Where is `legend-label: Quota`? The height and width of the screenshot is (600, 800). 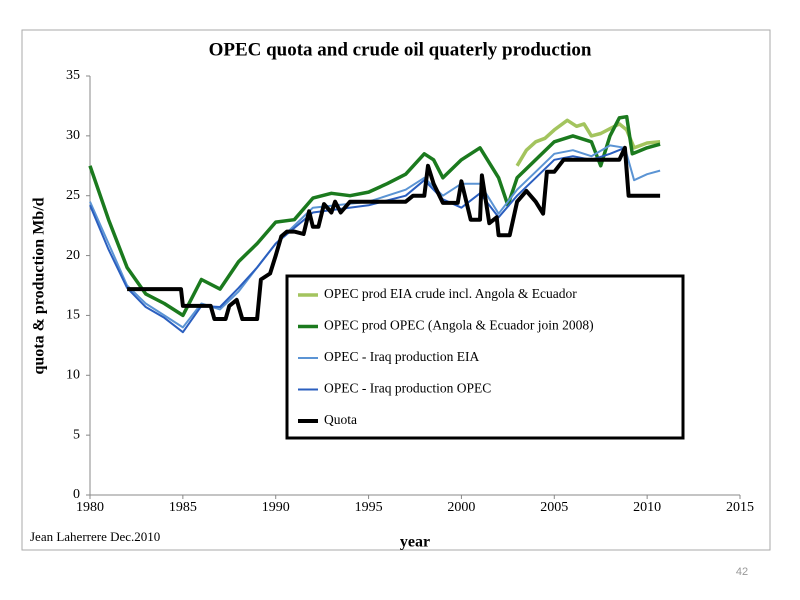
legend-label: Quota is located at coordinates (340, 419).